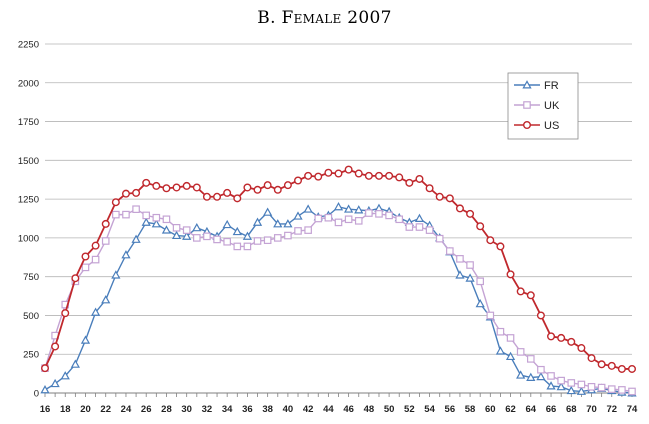 The image size is (649, 424). I want to click on y-tick-label: 1500, so click(28, 161).